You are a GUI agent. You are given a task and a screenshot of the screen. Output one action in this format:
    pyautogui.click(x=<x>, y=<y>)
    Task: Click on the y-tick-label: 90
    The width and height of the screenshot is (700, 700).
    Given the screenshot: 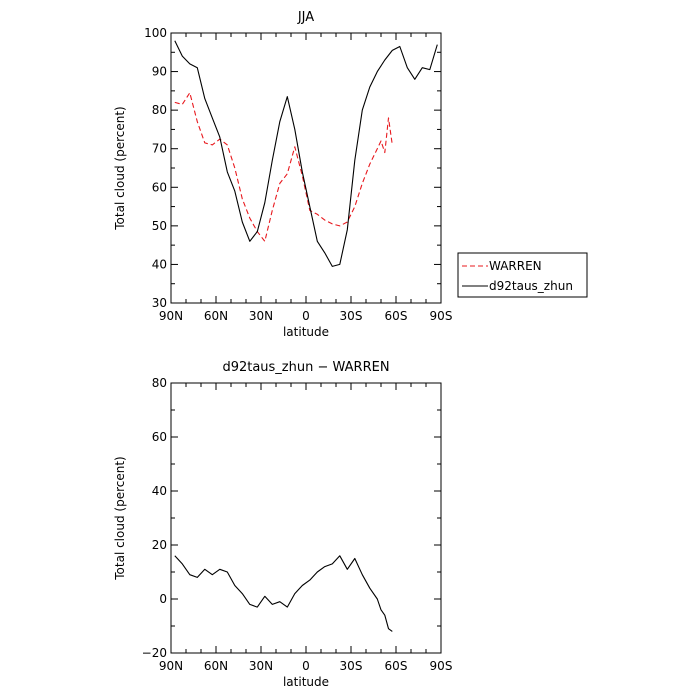 What is the action you would take?
    pyautogui.click(x=159, y=72)
    